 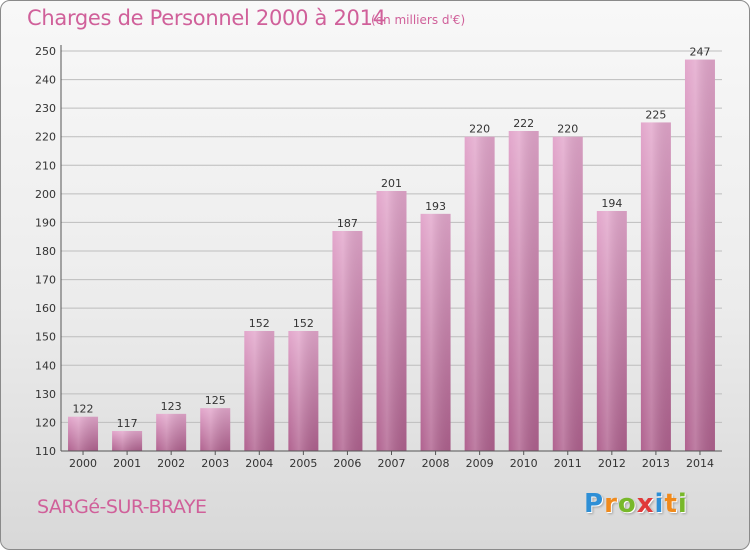 What do you see at coordinates (700, 463) in the screenshot?
I see `x-tick-label: 2014` at bounding box center [700, 463].